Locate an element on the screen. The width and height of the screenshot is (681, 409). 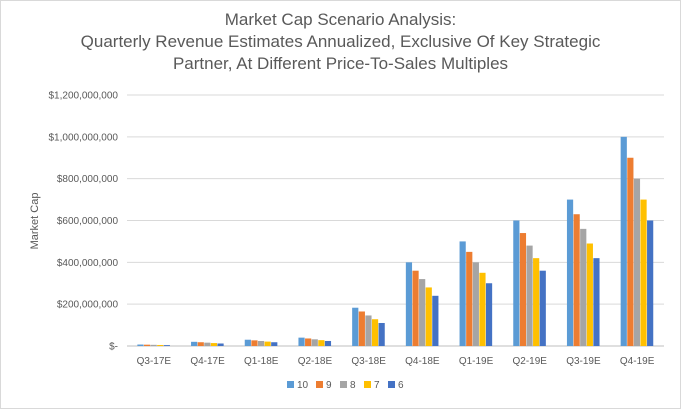
y-tick-label: $400,000,000 is located at coordinates (88, 263).